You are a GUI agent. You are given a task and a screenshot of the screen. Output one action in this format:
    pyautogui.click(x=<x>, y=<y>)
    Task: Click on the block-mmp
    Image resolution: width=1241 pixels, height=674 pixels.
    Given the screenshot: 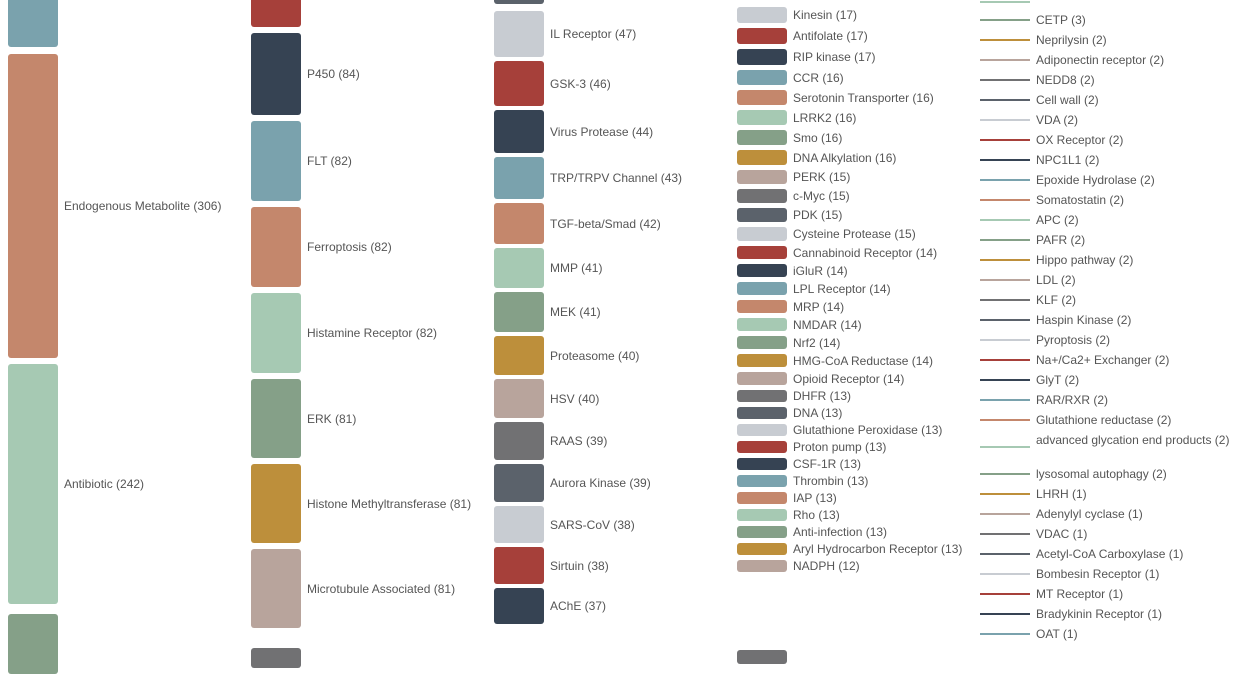 What is the action you would take?
    pyautogui.click(x=519, y=268)
    